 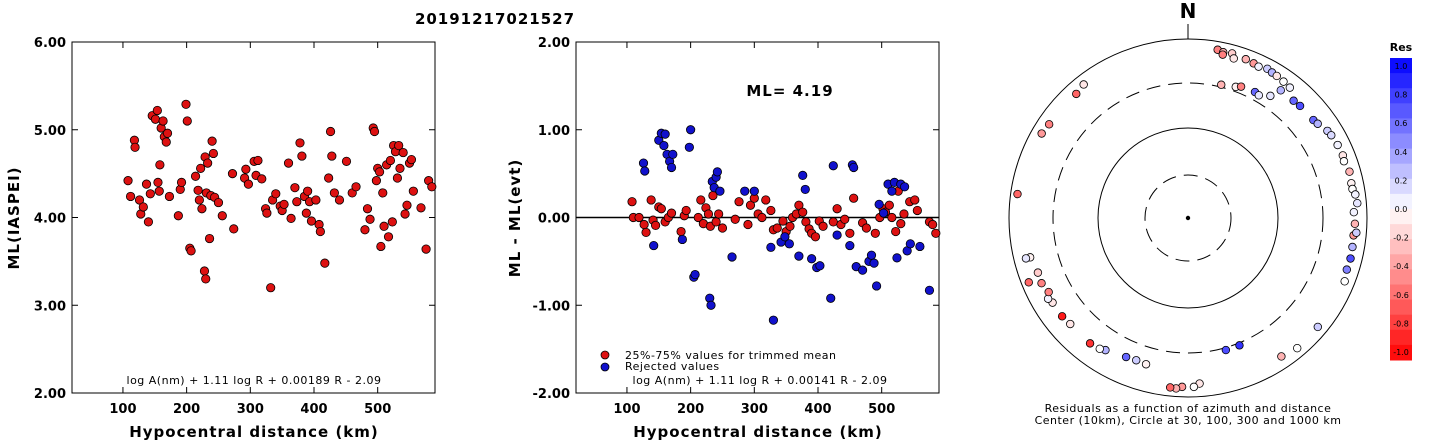 What do you see at coordinates (551, 394) in the screenshot?
I see `middle-ytick-label: -2.00` at bounding box center [551, 394].